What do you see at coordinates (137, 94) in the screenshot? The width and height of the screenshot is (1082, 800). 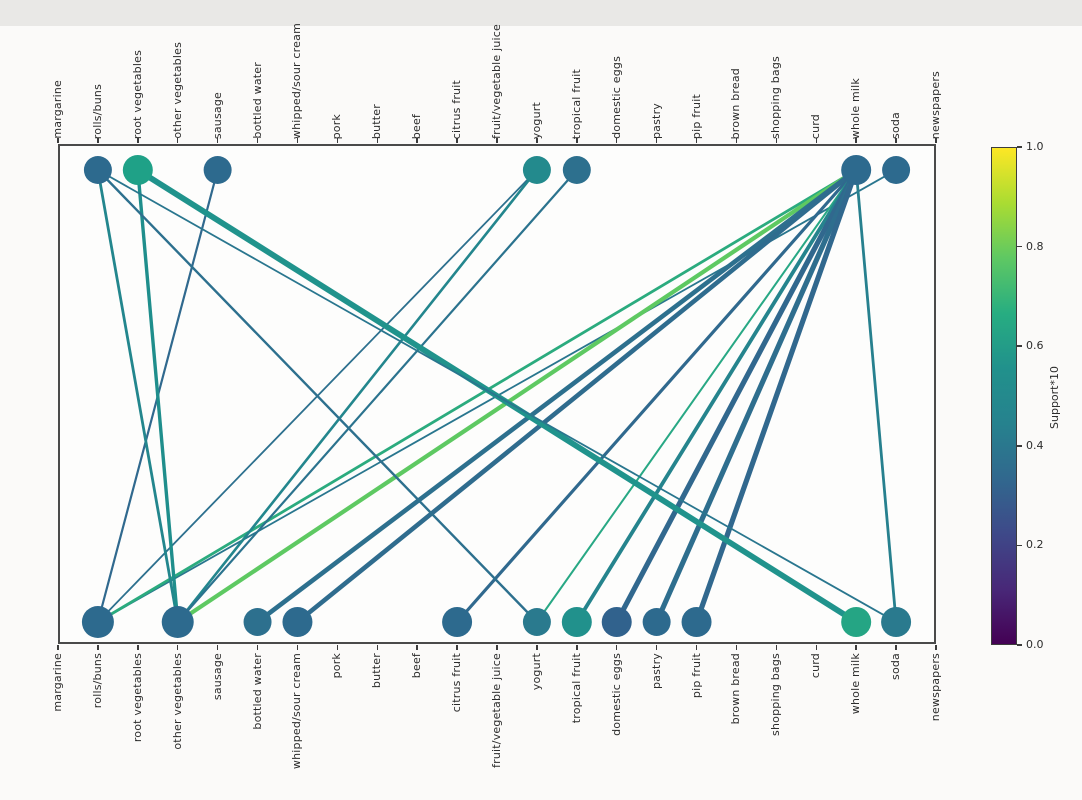 I see `item-label-top: root vegetables` at bounding box center [137, 94].